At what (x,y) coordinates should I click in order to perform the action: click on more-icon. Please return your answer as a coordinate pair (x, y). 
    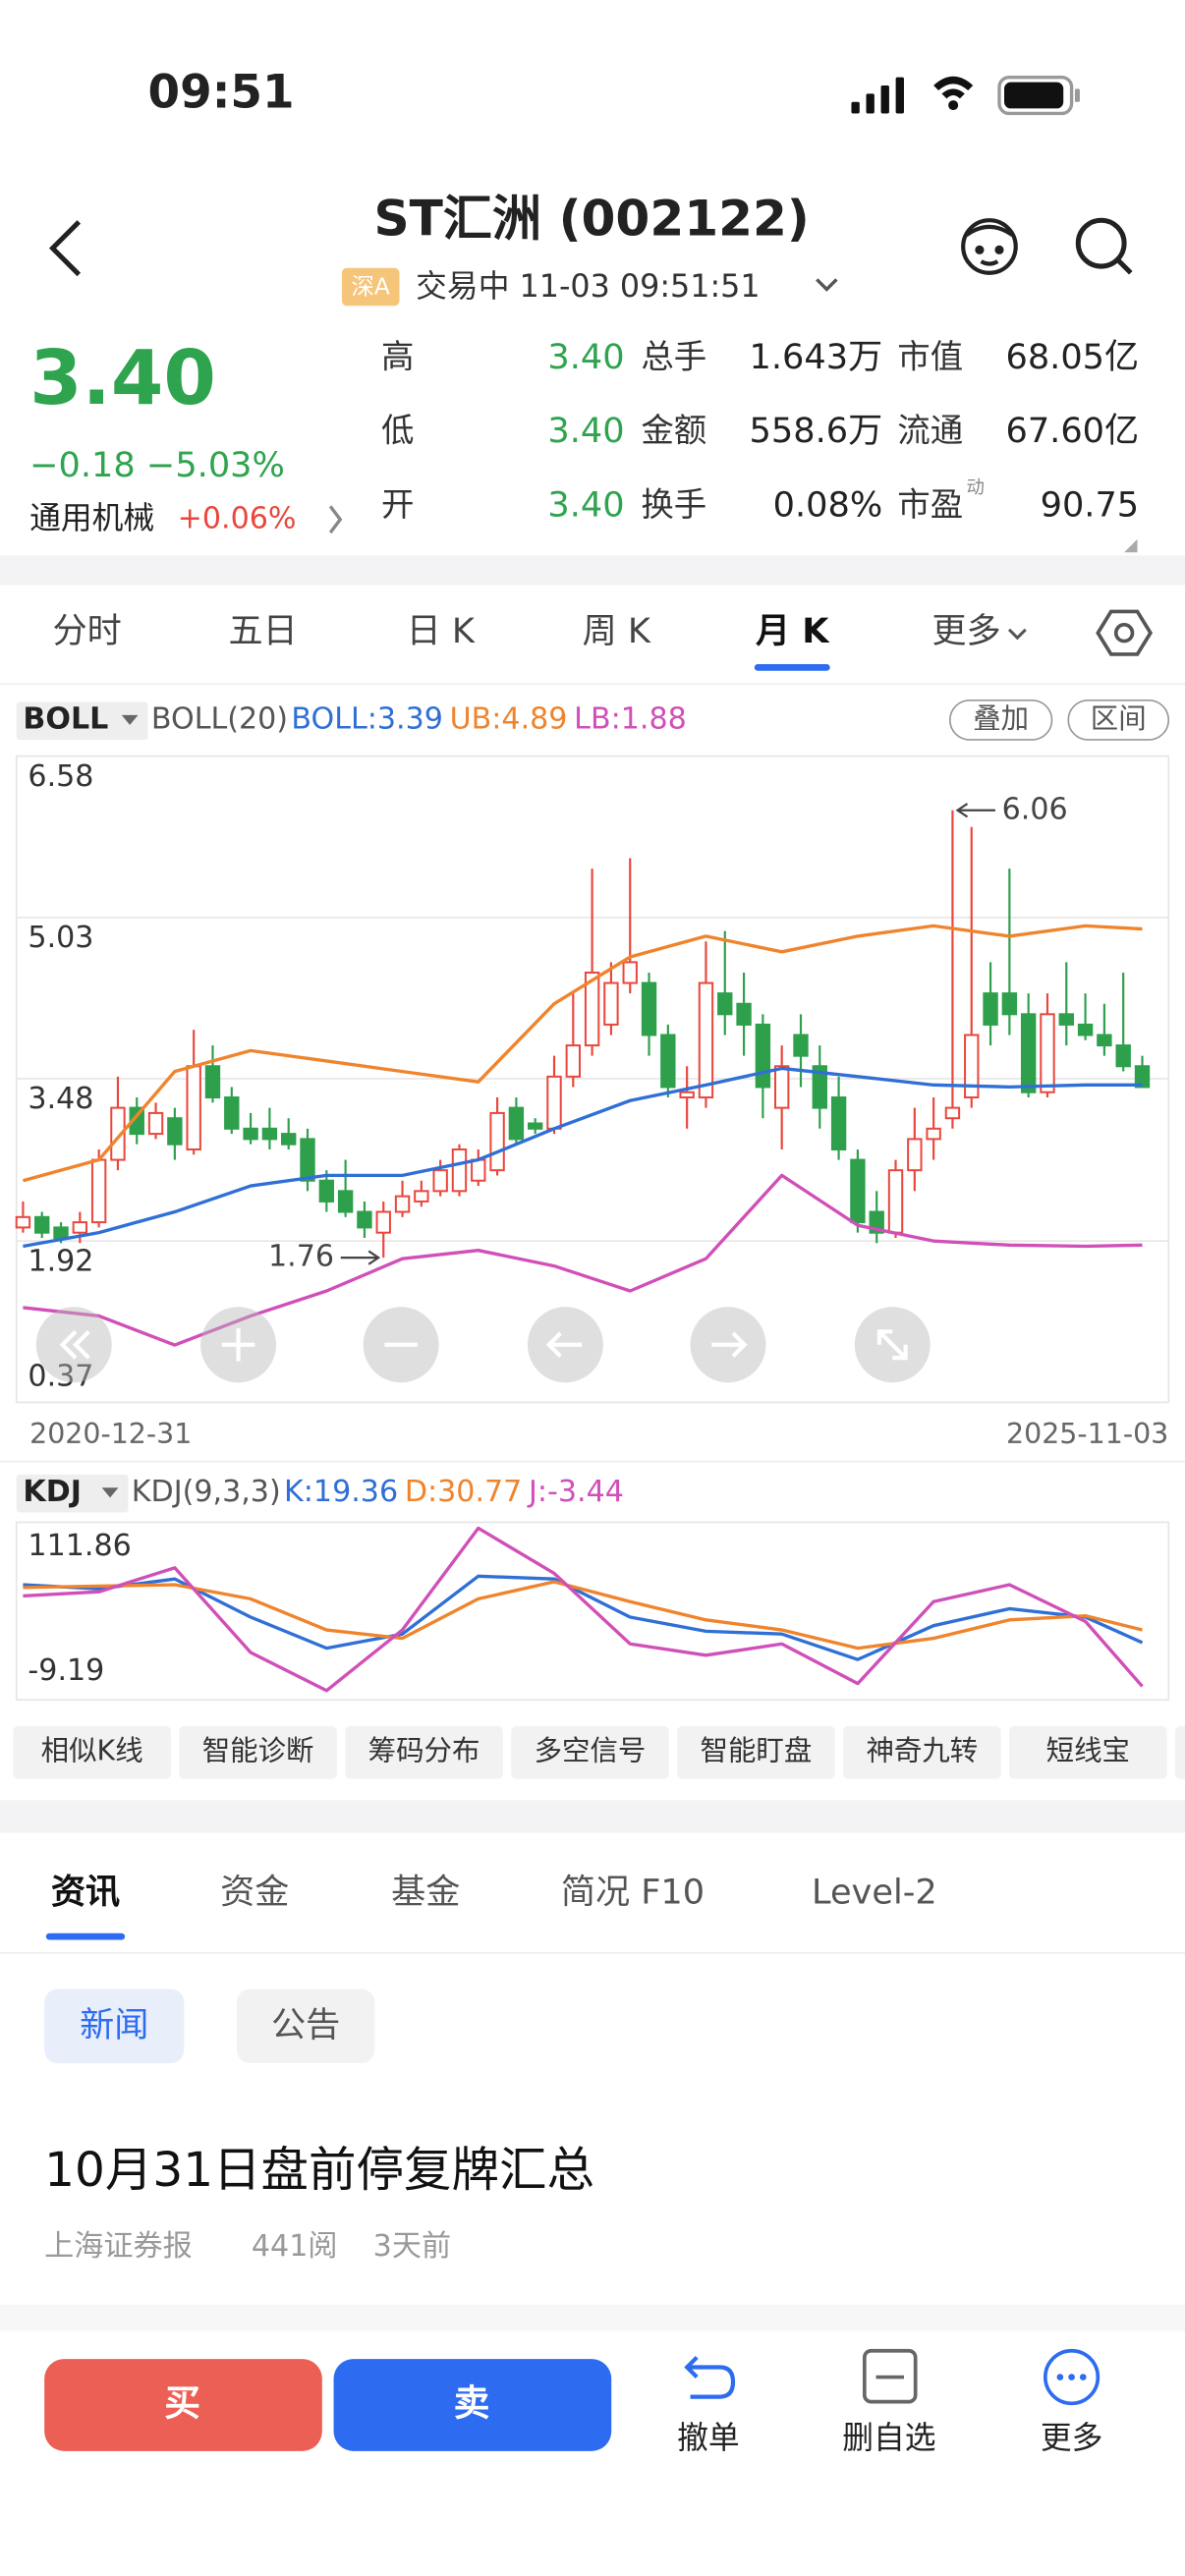
    Looking at the image, I should click on (1072, 2377).